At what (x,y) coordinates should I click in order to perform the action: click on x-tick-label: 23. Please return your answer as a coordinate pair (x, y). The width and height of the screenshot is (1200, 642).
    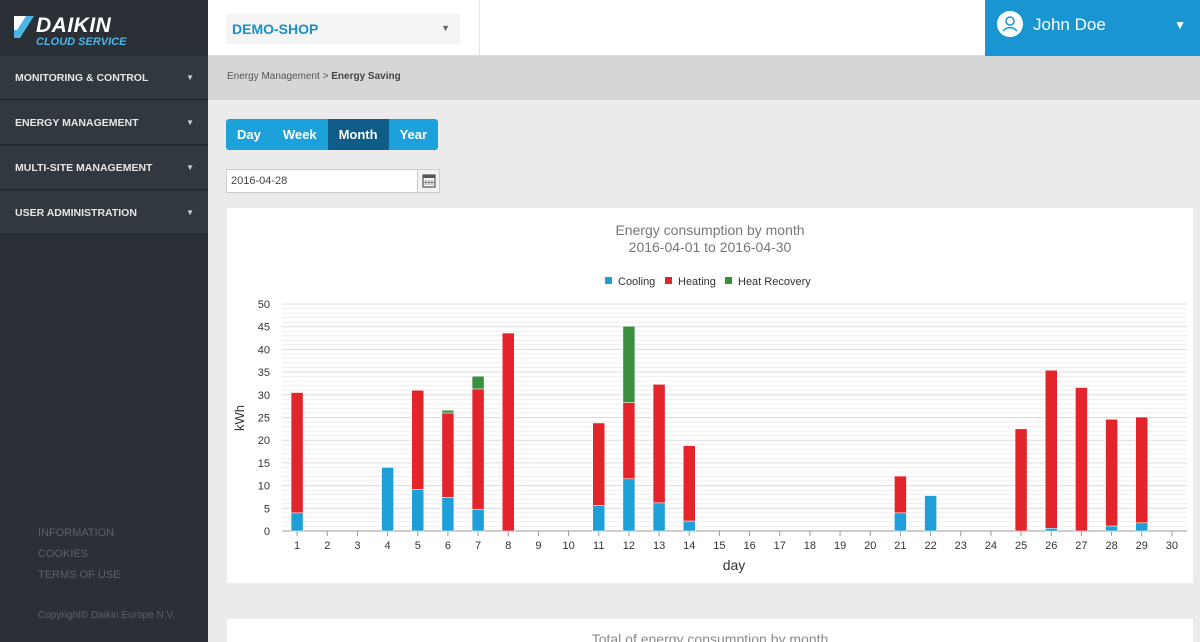
    Looking at the image, I should click on (961, 546).